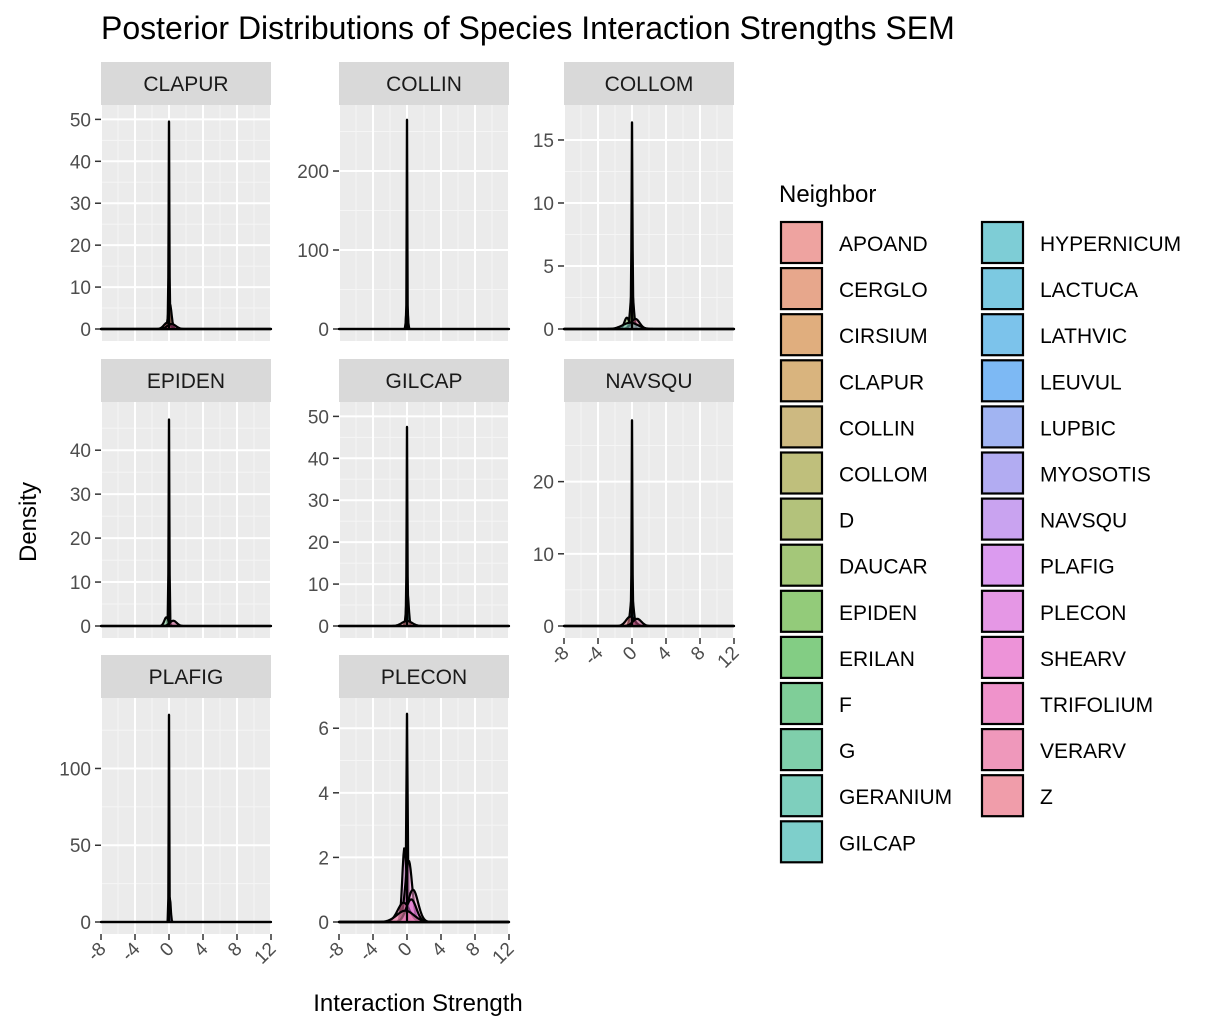 This screenshot has height=1032, width=1228. What do you see at coordinates (1078, 428) in the screenshot?
I see `legend-label: LUPBIC` at bounding box center [1078, 428].